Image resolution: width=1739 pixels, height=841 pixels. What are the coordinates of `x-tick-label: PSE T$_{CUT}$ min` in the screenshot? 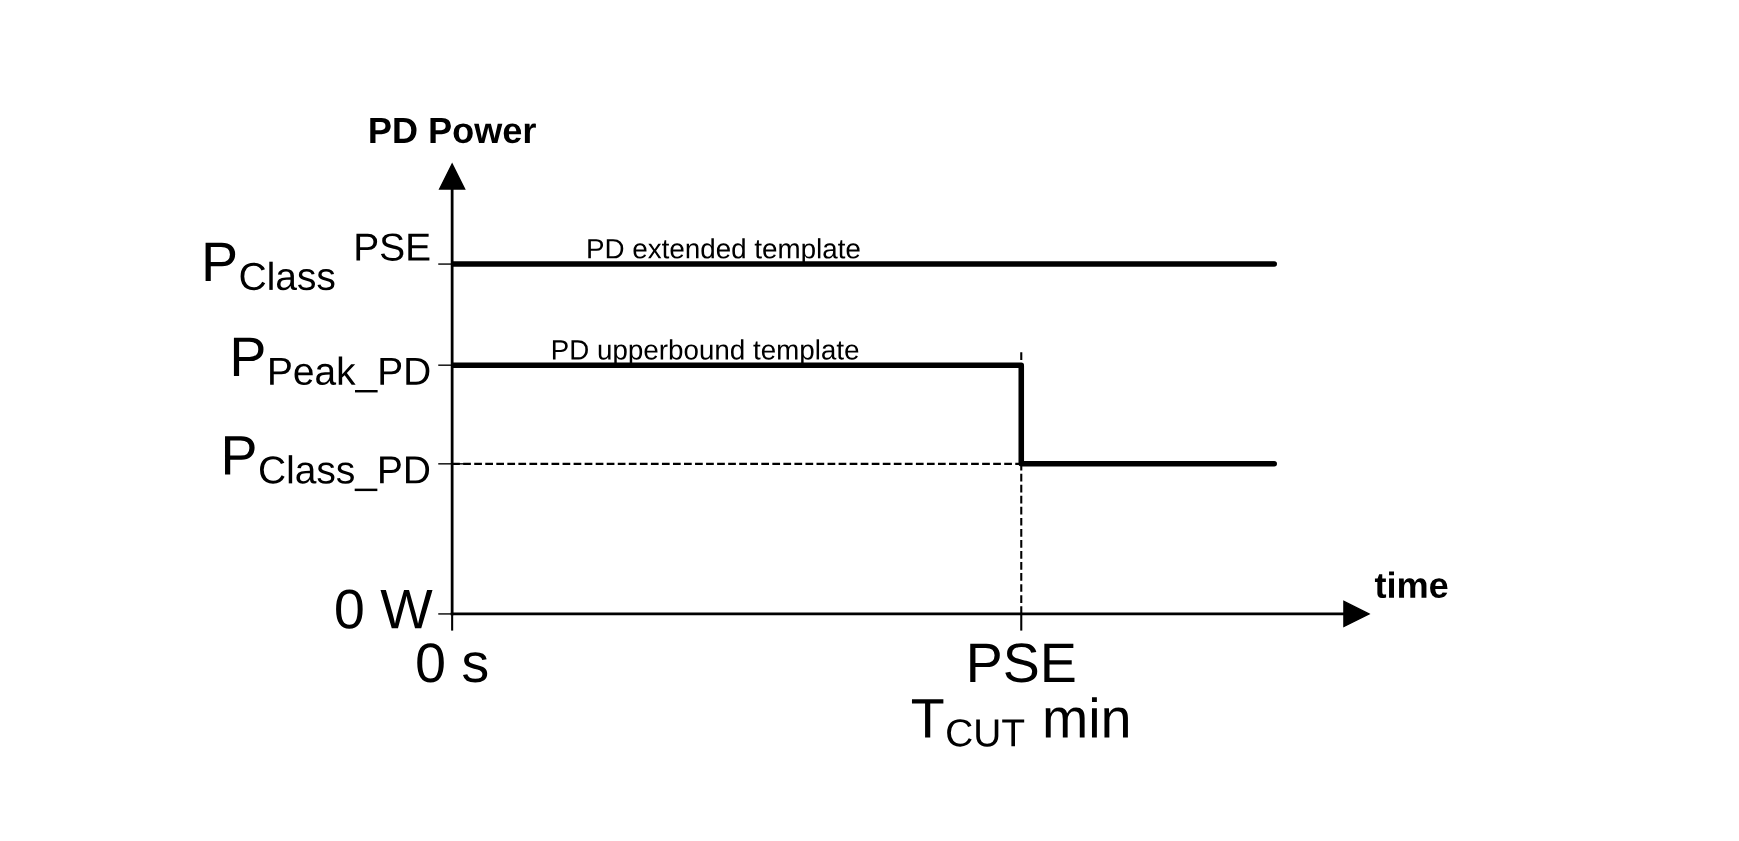 It's located at (1019, 695).